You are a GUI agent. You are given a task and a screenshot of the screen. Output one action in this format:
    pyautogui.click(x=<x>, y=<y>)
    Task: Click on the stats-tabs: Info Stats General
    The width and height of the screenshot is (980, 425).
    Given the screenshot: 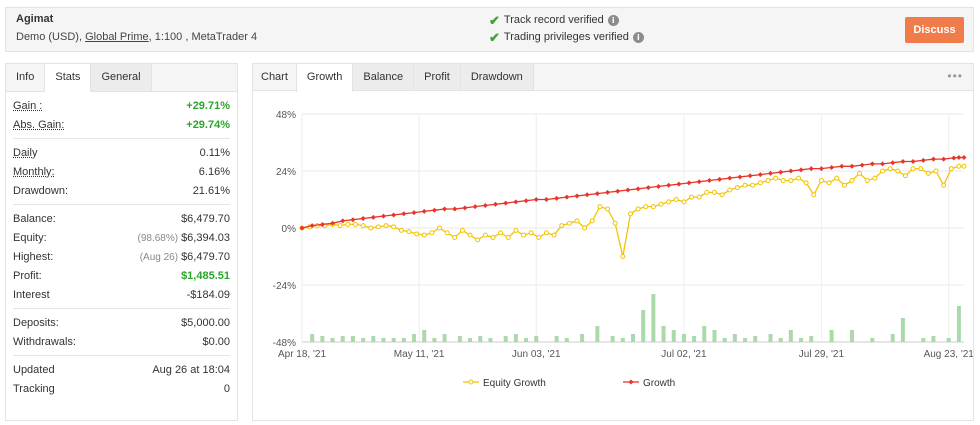 What is the action you would take?
    pyautogui.click(x=121, y=78)
    